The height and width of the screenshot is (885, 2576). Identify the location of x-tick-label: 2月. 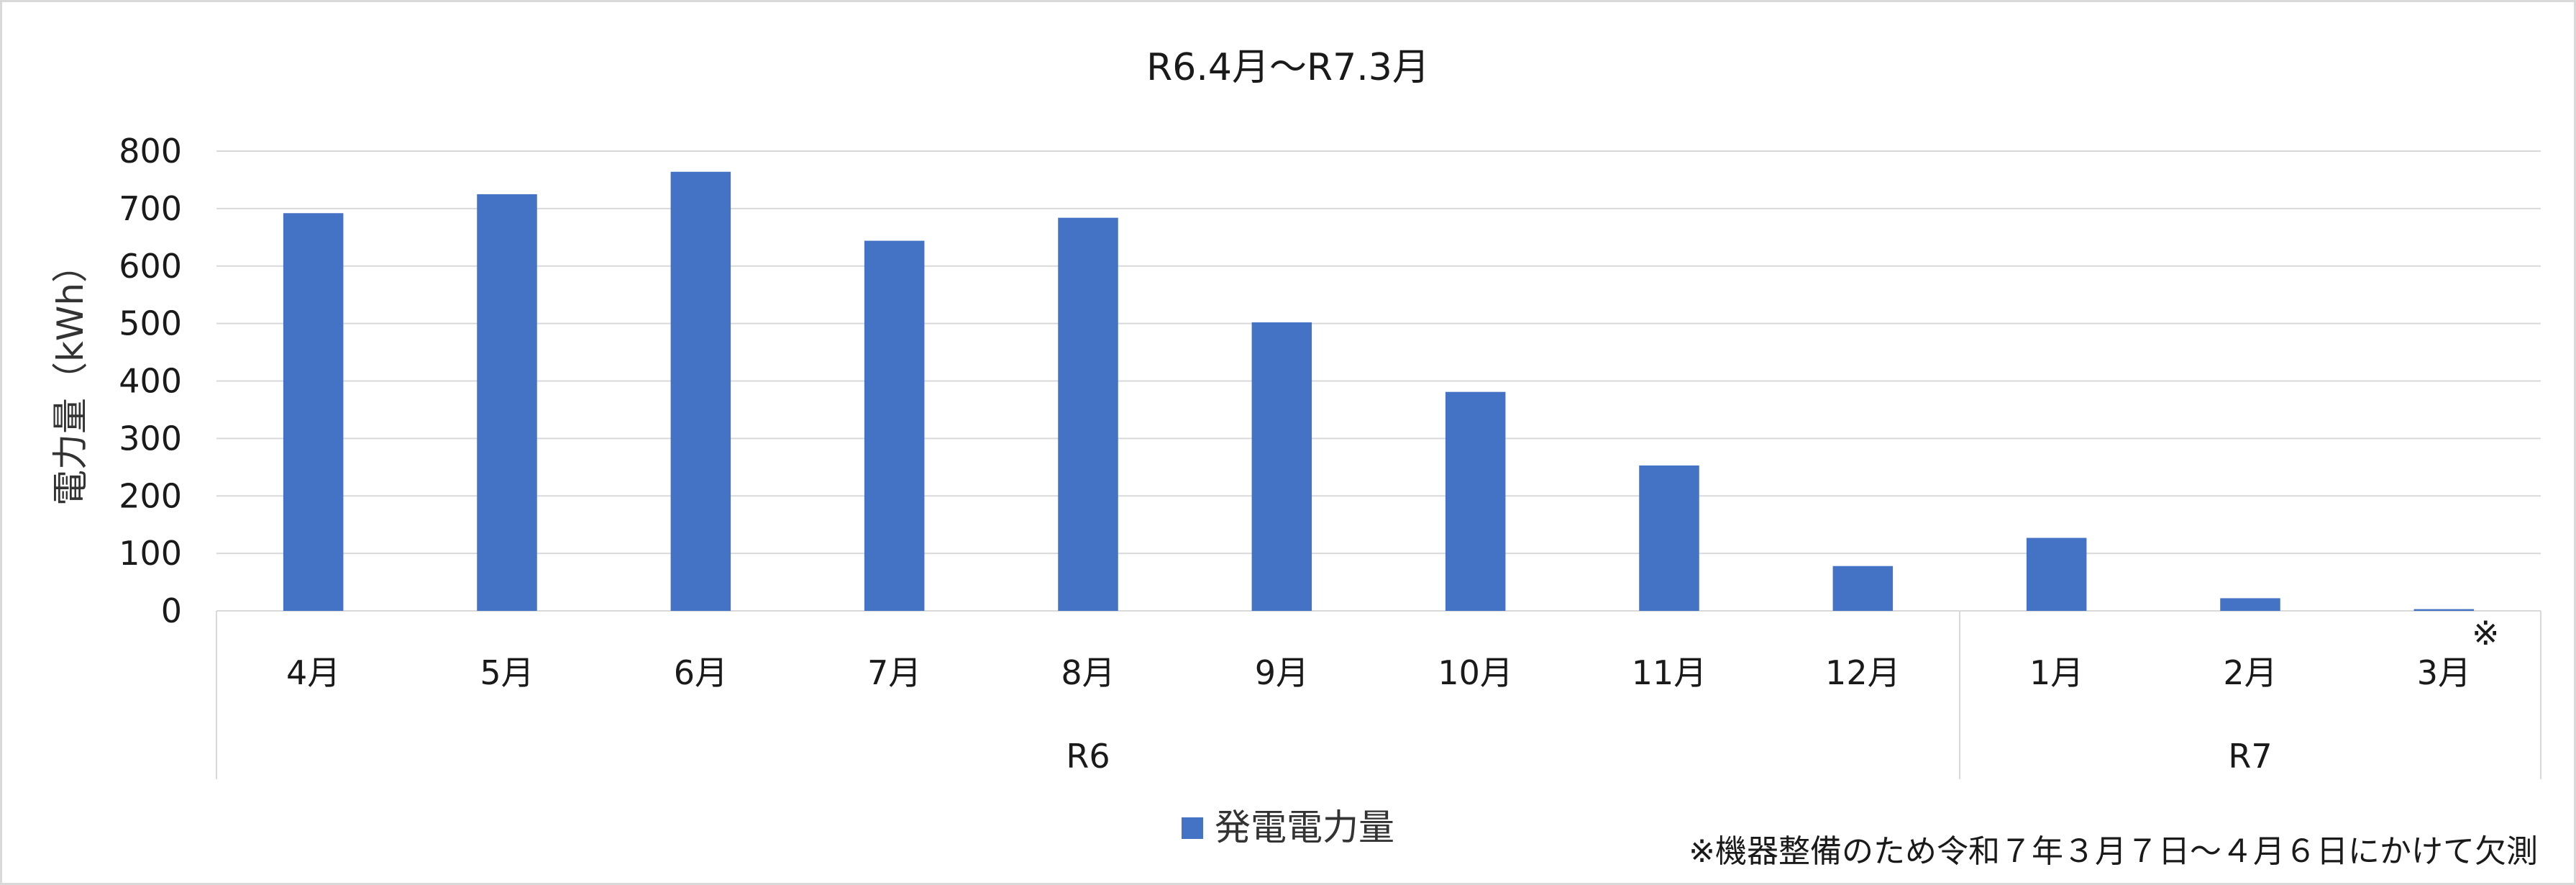
(2250, 672).